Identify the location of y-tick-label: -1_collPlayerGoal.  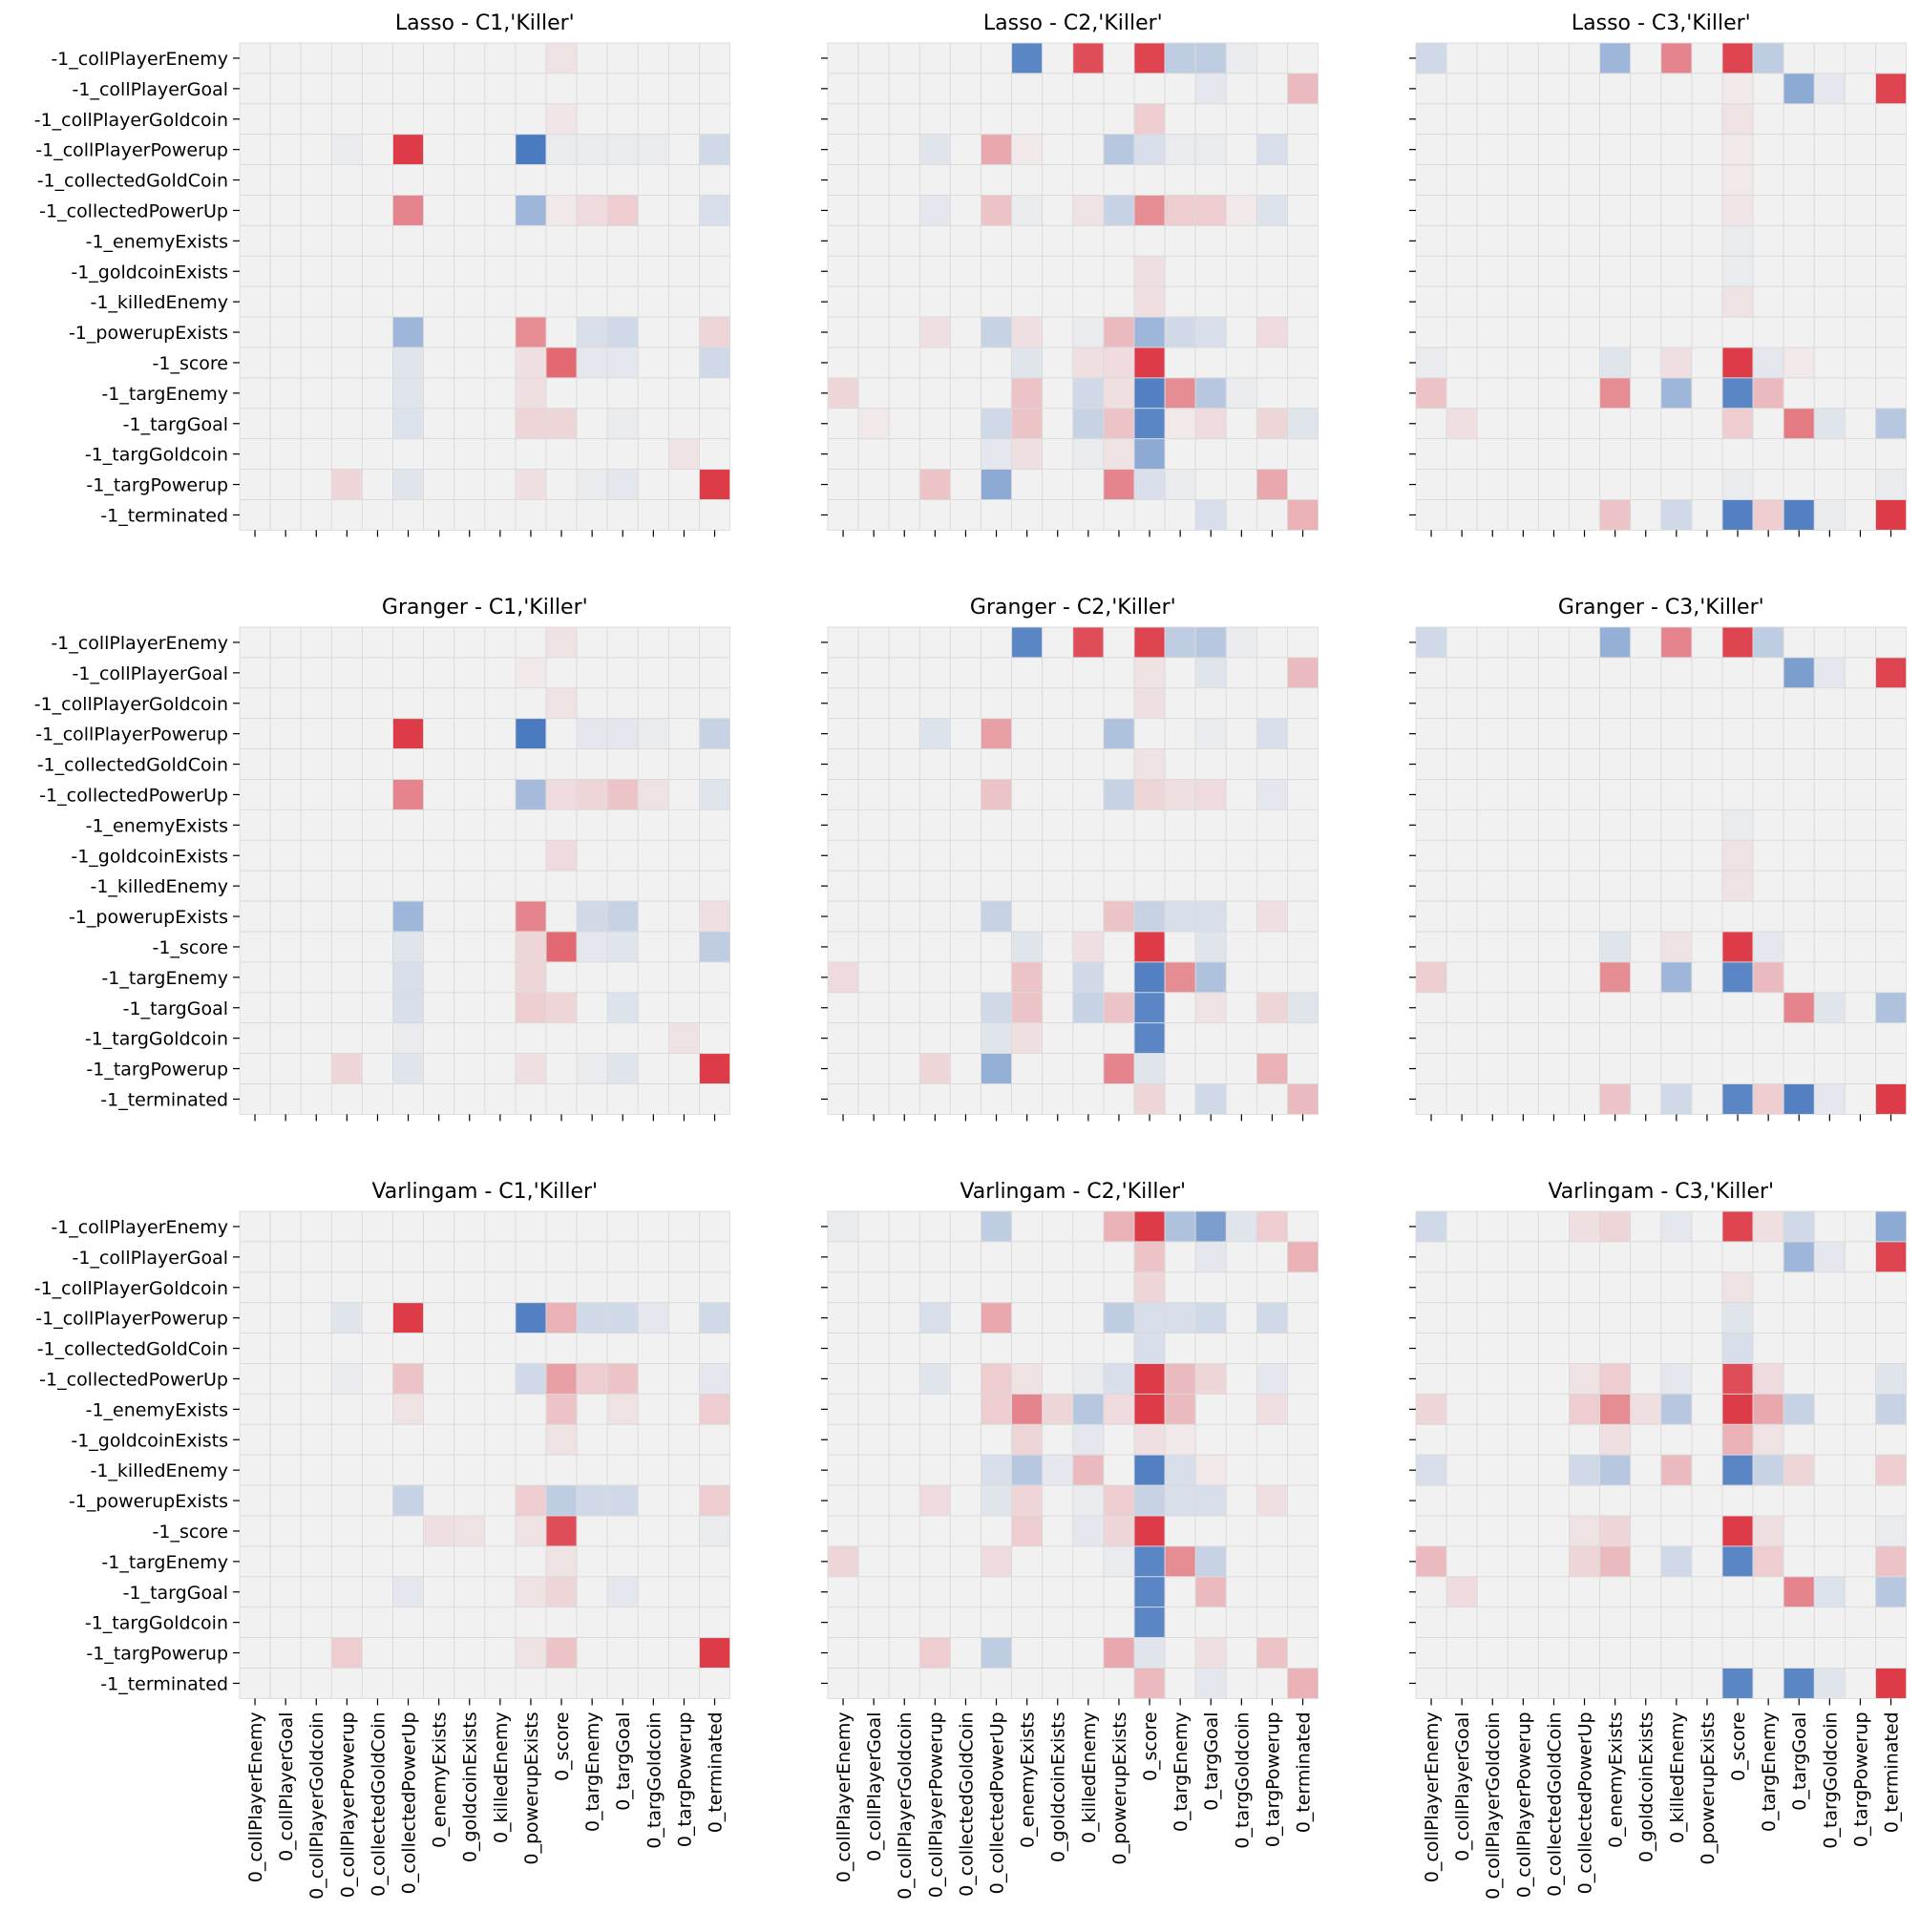
(150, 1259).